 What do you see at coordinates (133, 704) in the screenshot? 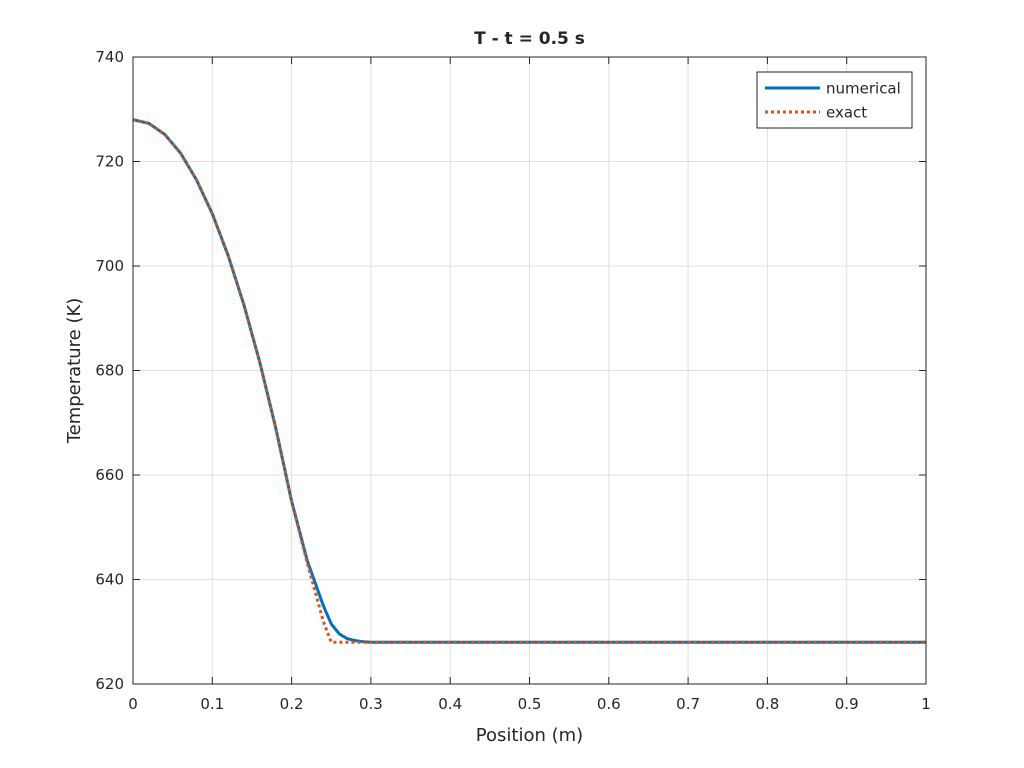
I see `x-tick-label: 0` at bounding box center [133, 704].